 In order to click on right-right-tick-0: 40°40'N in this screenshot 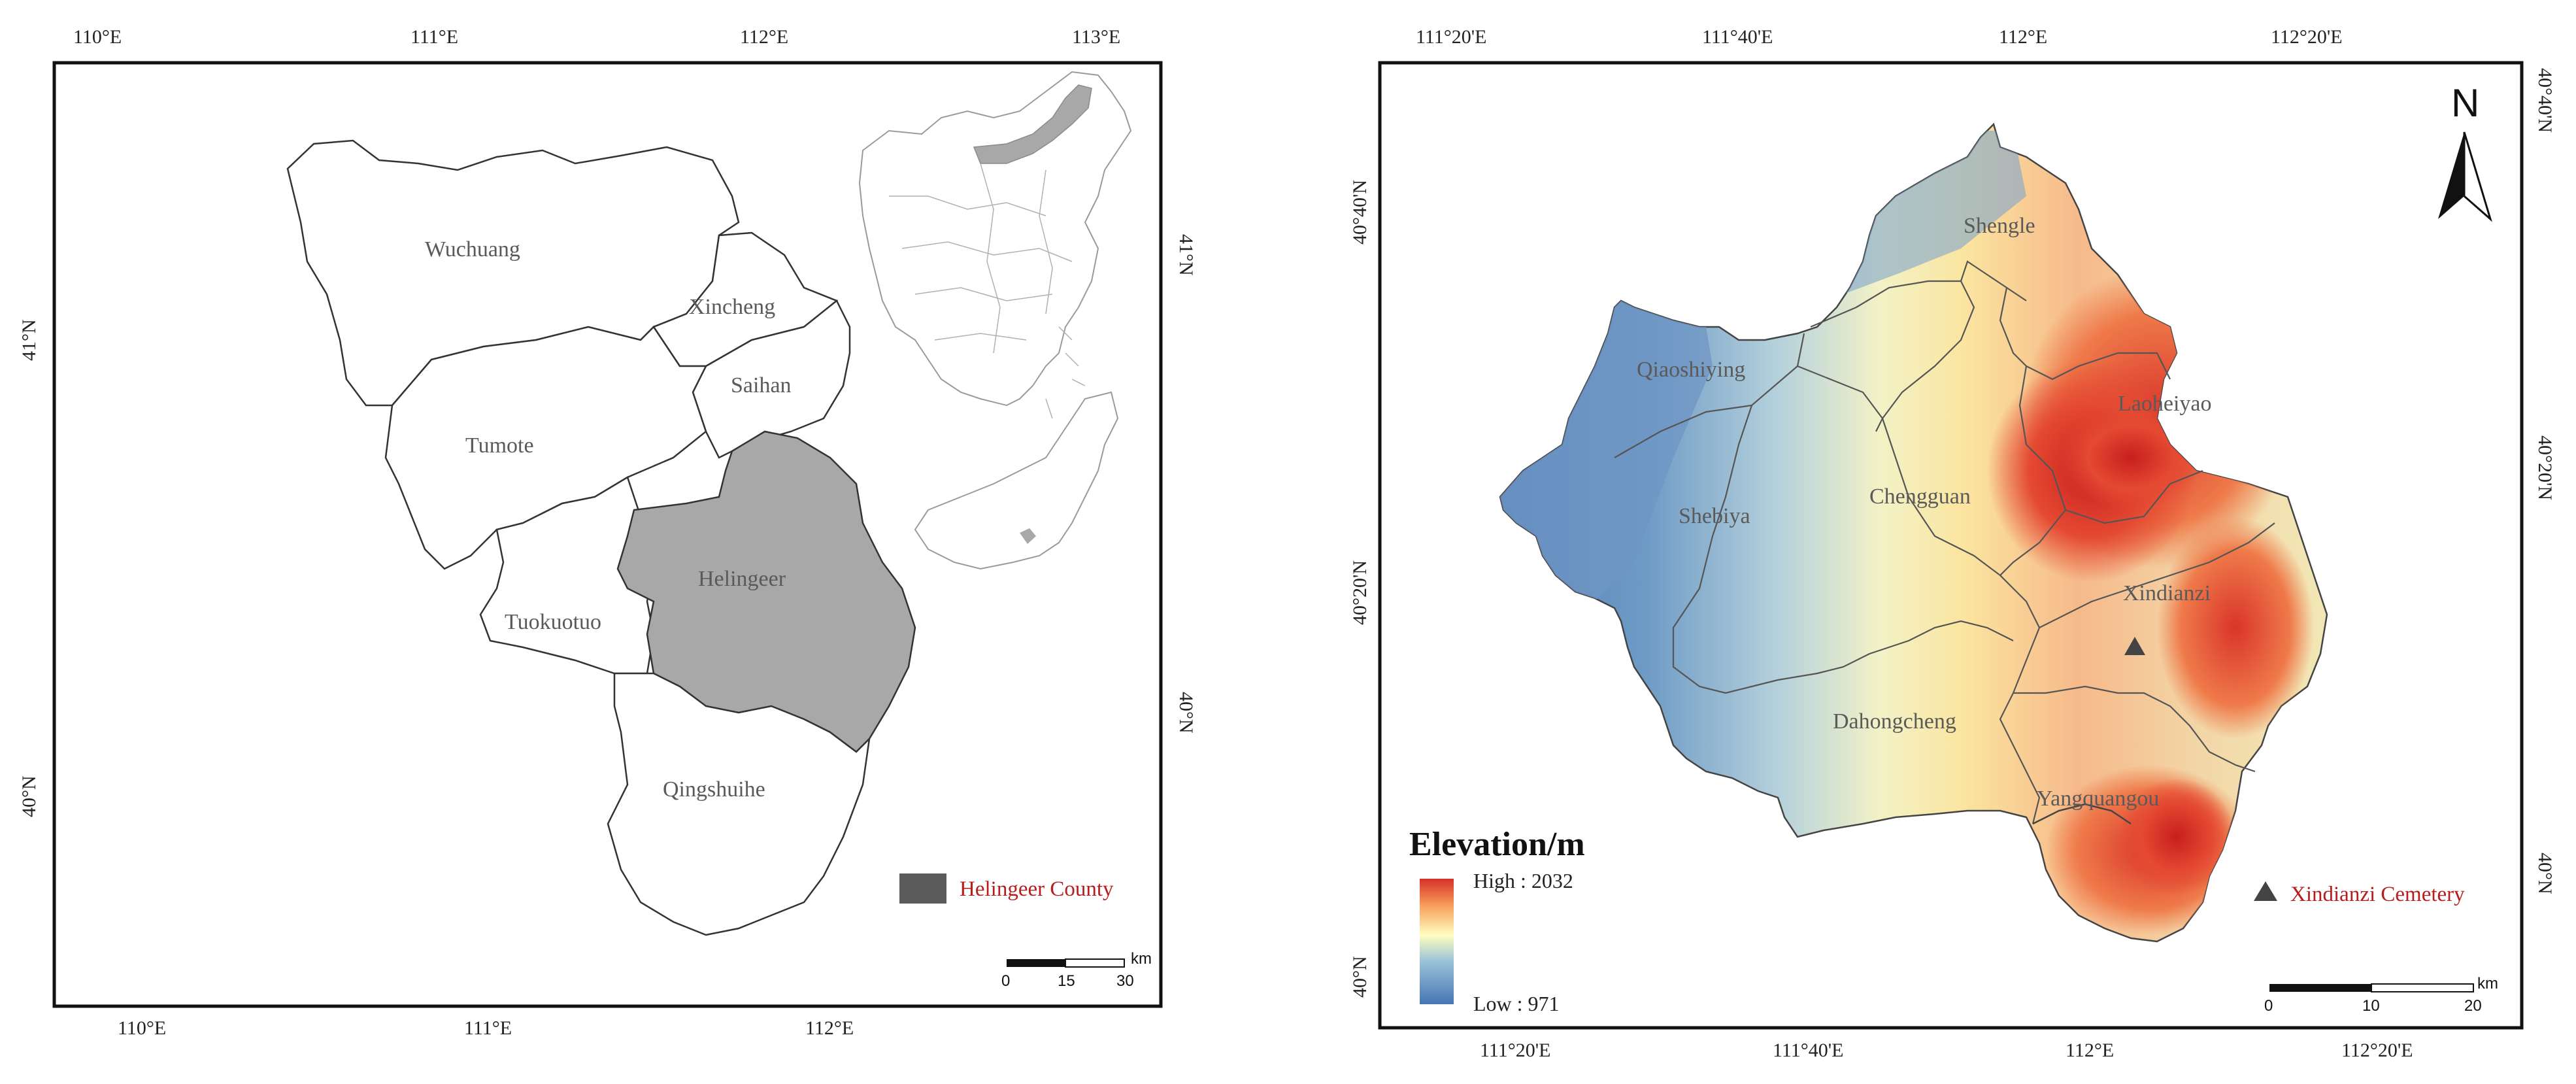, I will do `click(2545, 100)`.